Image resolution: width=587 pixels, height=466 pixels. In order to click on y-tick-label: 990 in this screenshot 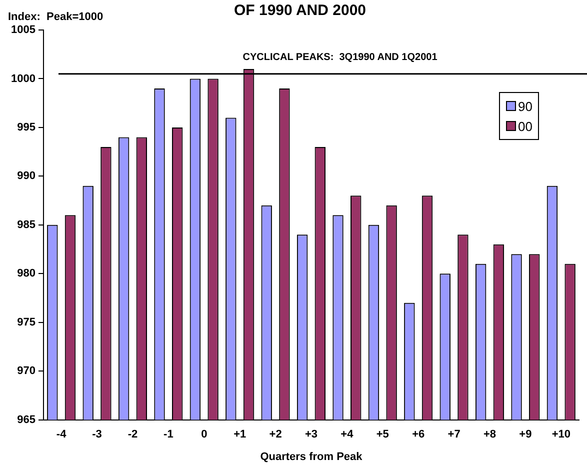, I will do `click(26, 176)`.